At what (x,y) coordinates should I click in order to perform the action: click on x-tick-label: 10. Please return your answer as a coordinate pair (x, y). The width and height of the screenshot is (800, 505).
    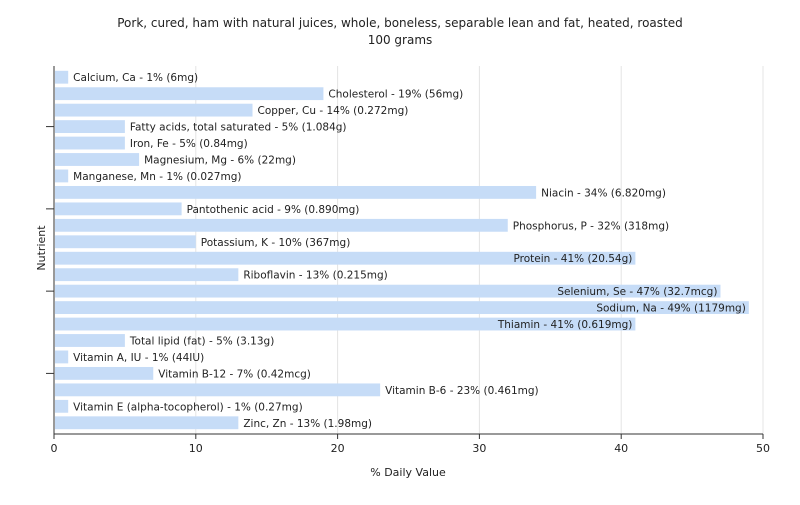
    Looking at the image, I should click on (196, 448).